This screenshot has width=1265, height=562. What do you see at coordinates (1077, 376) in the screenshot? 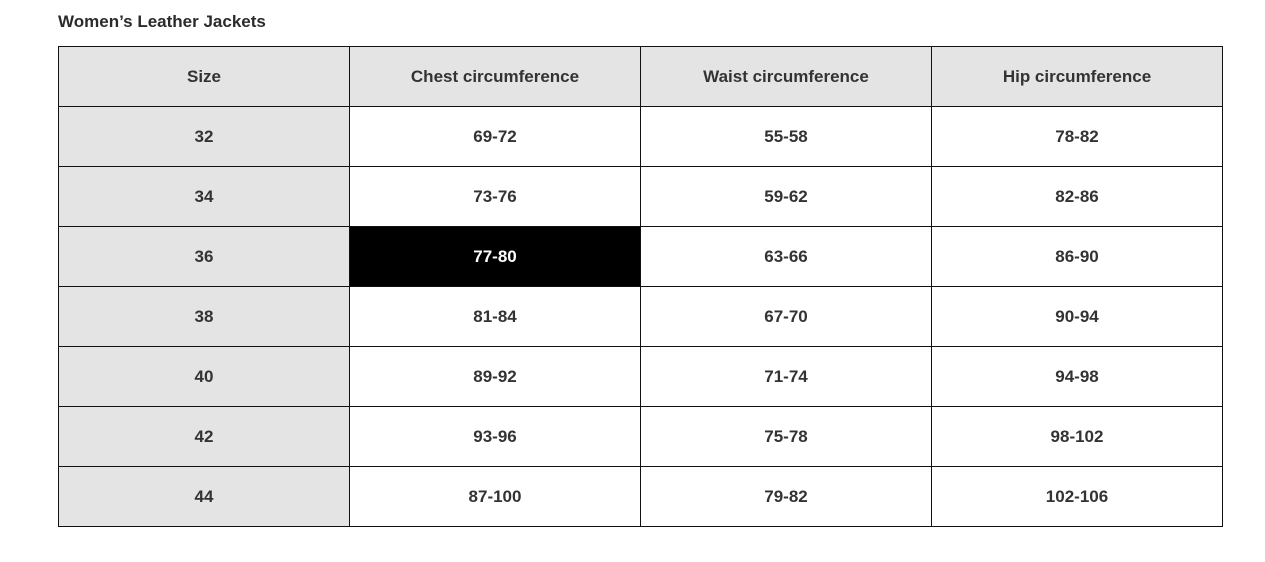
I see `hip-cell: 94-98` at bounding box center [1077, 376].